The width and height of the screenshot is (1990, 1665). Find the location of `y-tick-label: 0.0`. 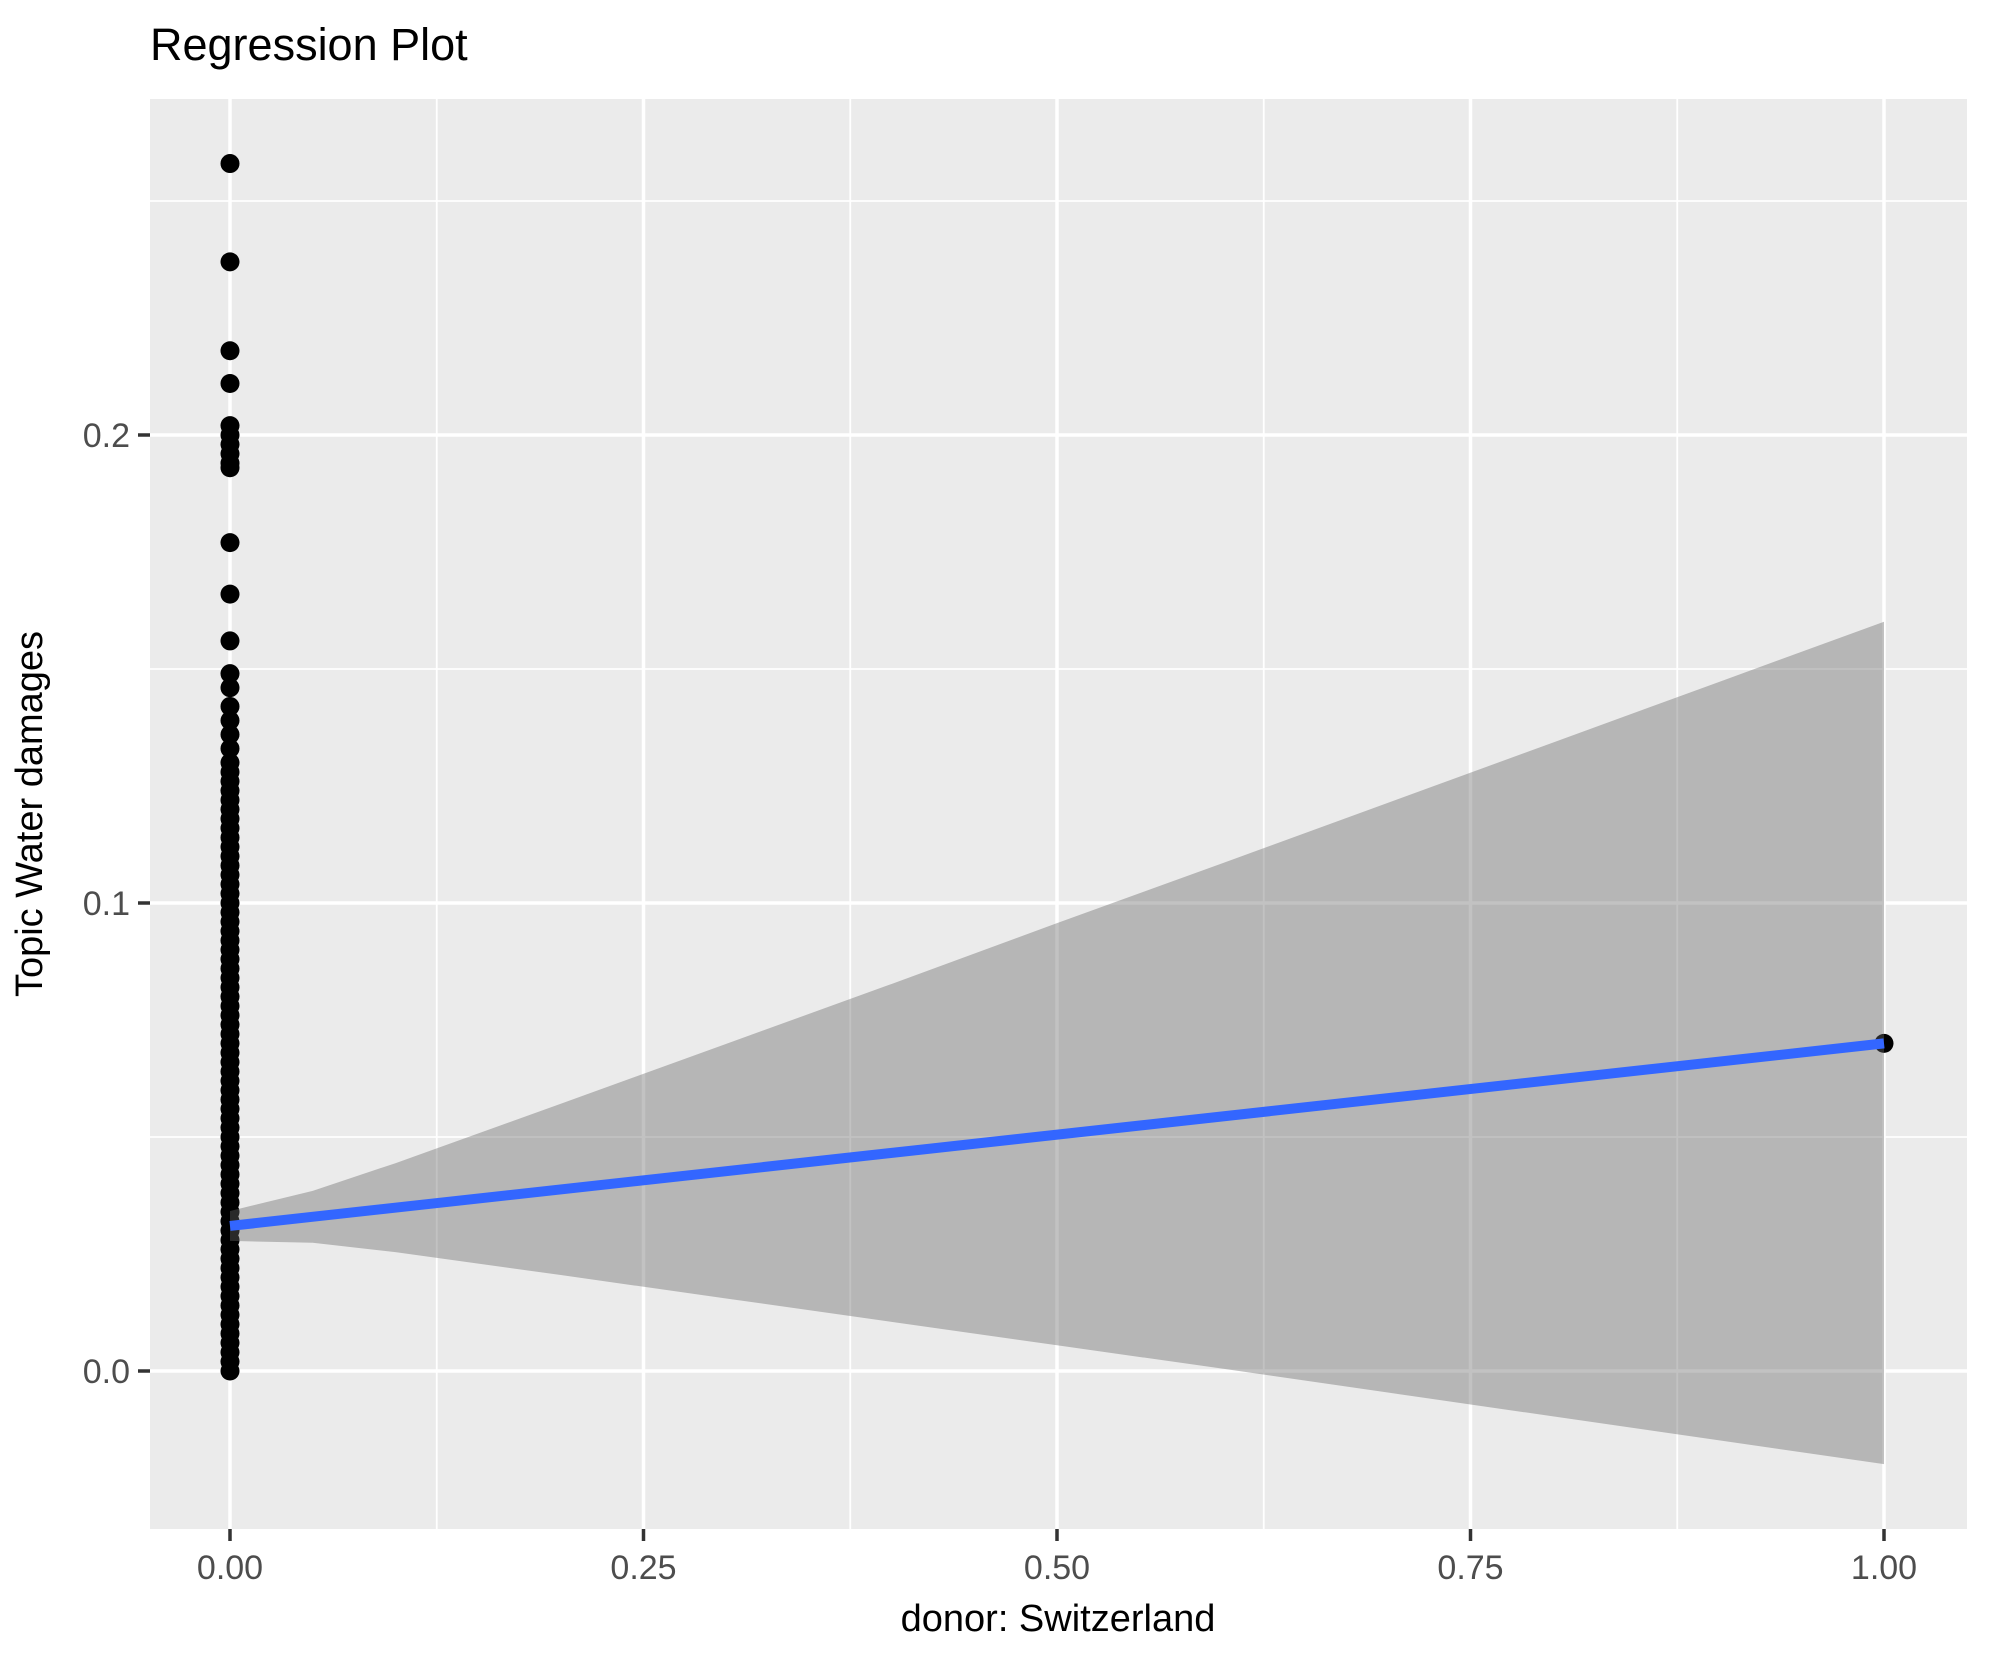

y-tick-label: 0.0 is located at coordinates (106, 1372).